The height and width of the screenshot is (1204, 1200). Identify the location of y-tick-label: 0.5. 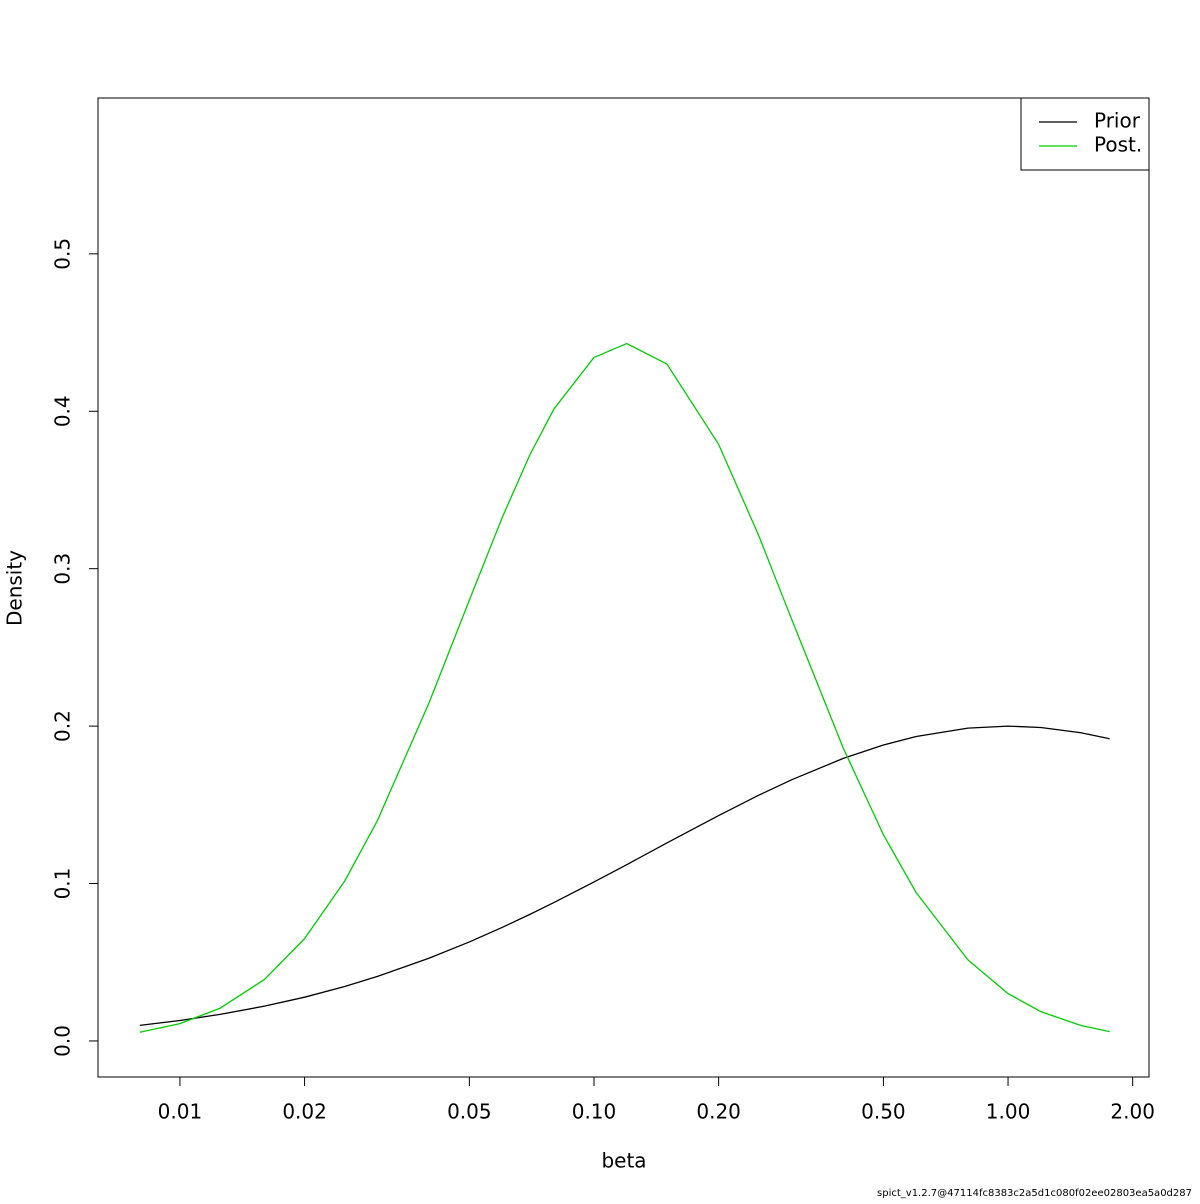
(63, 254).